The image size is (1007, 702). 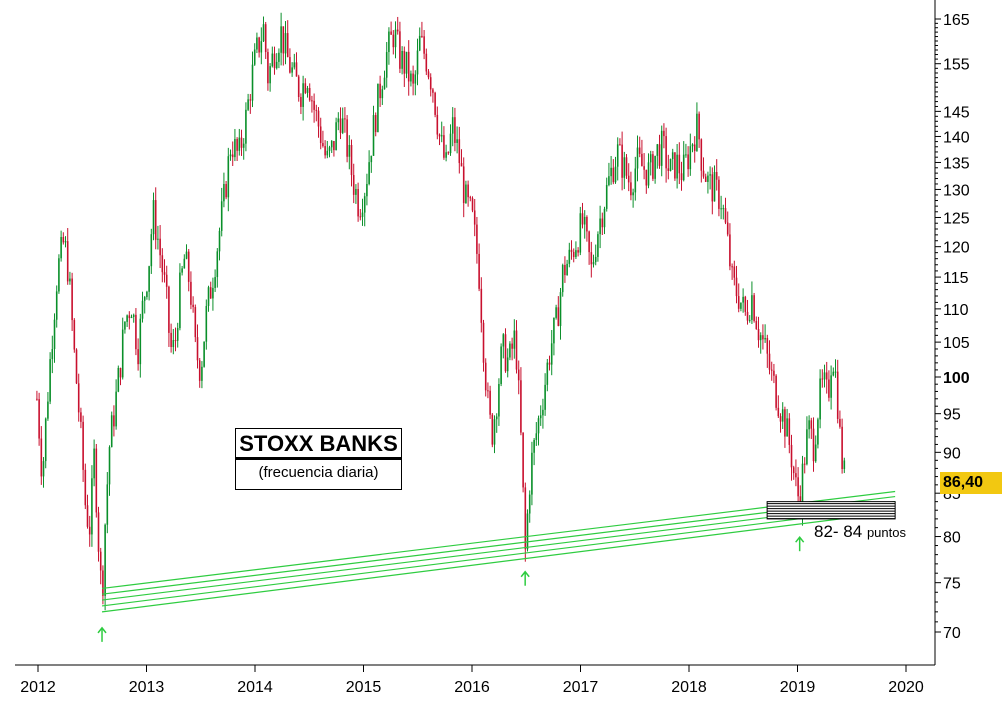 I want to click on y-tick-label: 100, so click(x=956, y=378).